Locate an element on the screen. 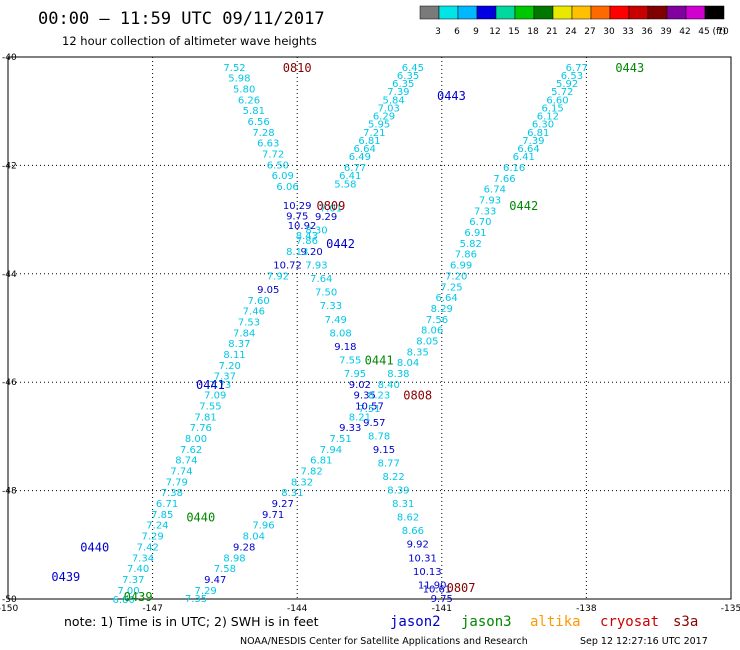 The image size is (740, 650). swh-value-s3a: 9.57 is located at coordinates (374, 423).